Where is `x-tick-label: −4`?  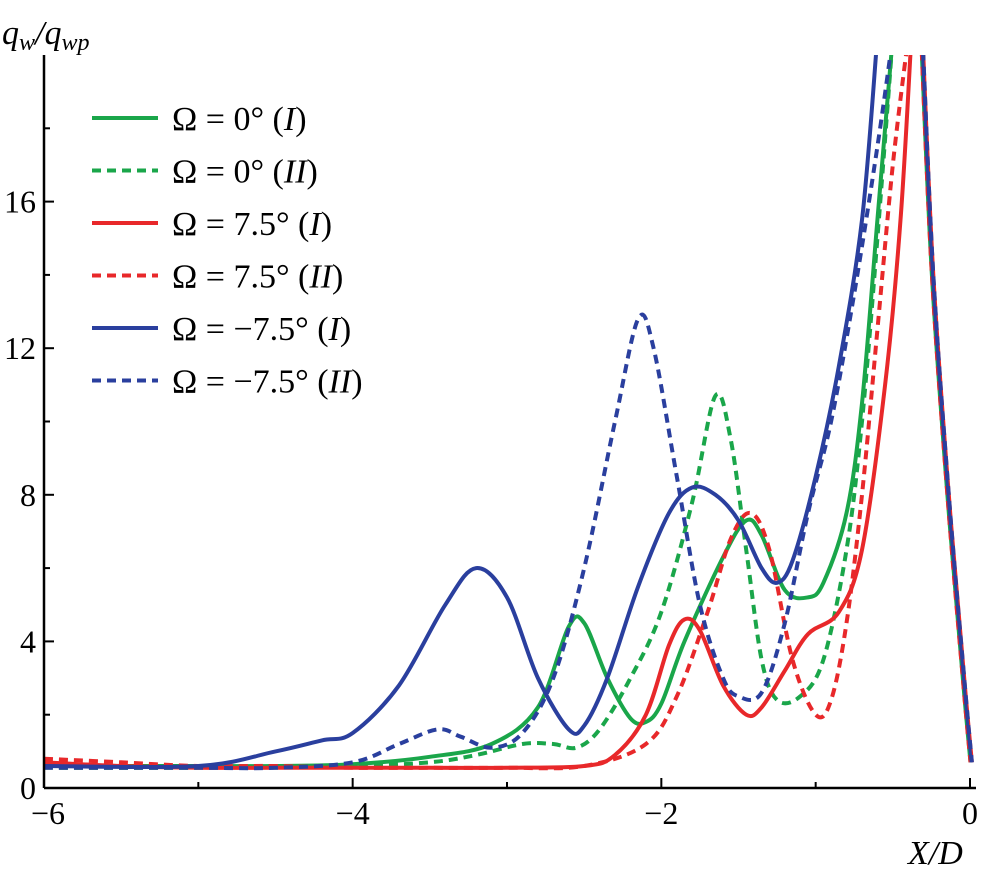 x-tick-label: −4 is located at coordinates (353, 813).